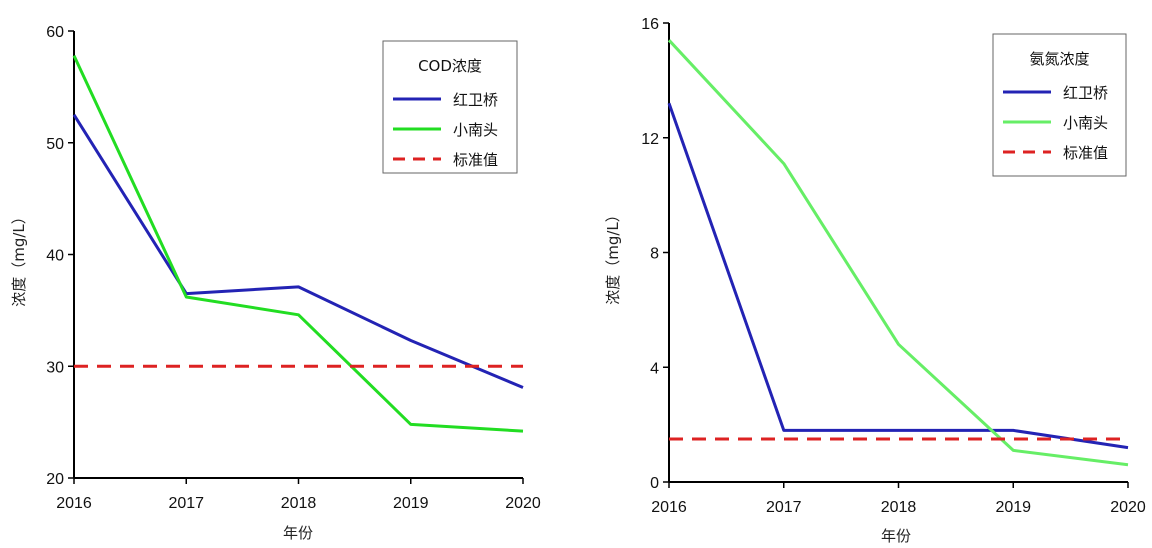 The width and height of the screenshot is (1152, 548). Describe the element at coordinates (654, 254) in the screenshot. I see `y-tick-label: 8` at that location.